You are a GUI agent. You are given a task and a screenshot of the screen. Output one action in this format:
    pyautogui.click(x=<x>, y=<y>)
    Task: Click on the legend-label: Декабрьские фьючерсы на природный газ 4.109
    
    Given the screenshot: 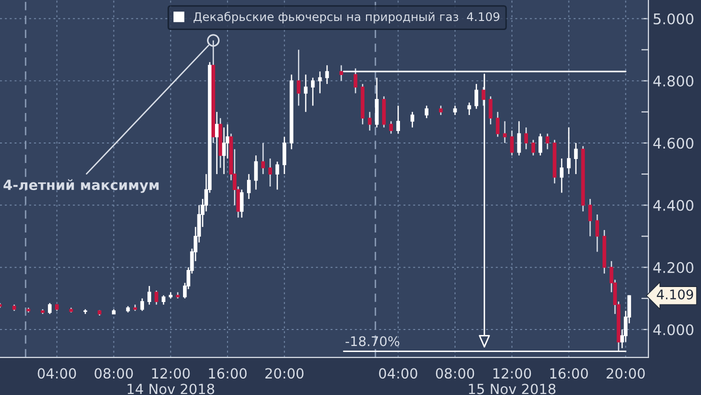 What is the action you would take?
    pyautogui.click(x=347, y=18)
    